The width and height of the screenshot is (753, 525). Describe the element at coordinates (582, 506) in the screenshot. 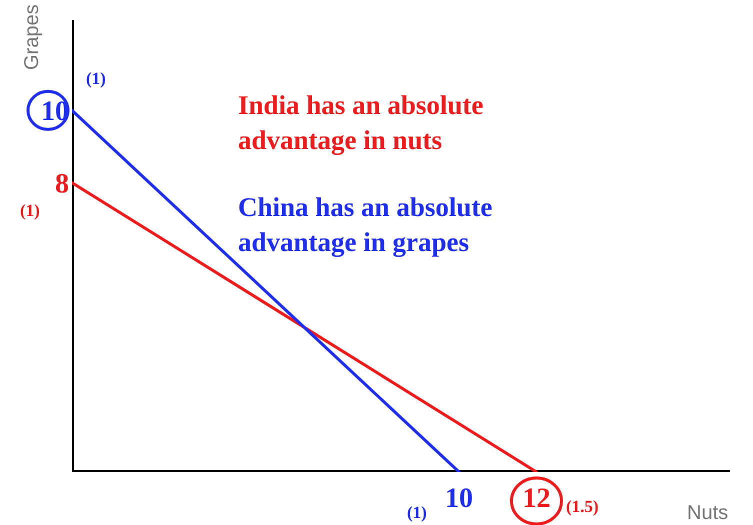

I see `annotation: (1.5)` at that location.